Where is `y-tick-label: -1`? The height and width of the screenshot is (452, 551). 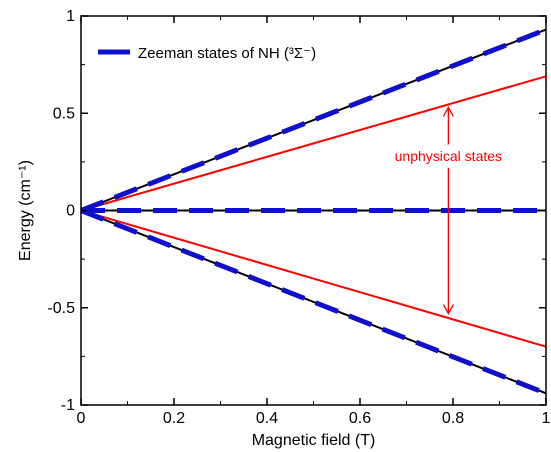
y-tick-label: -1 is located at coordinates (68, 405).